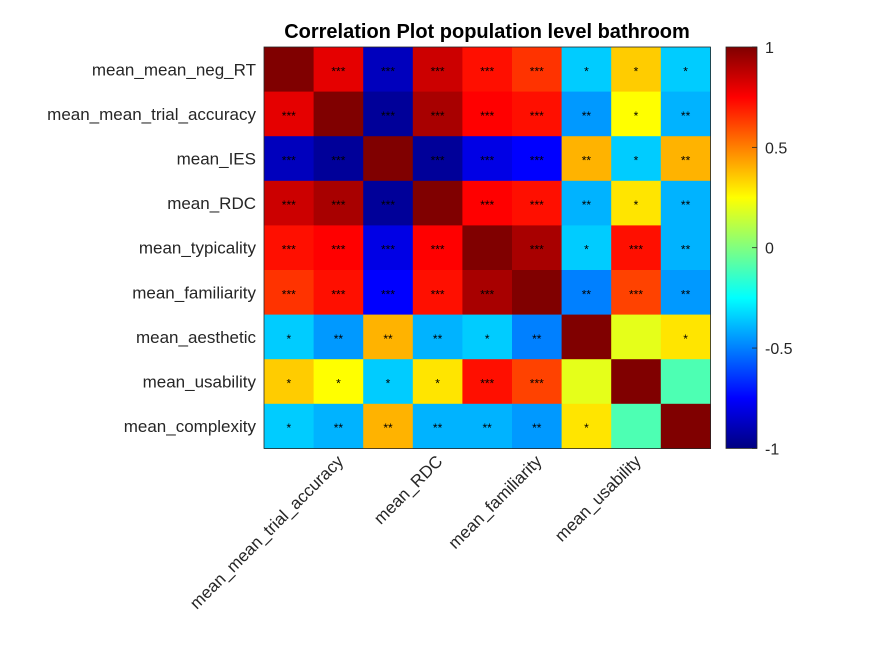  What do you see at coordinates (196, 337) in the screenshot?
I see `y-tick-label: mean_aesthetic` at bounding box center [196, 337].